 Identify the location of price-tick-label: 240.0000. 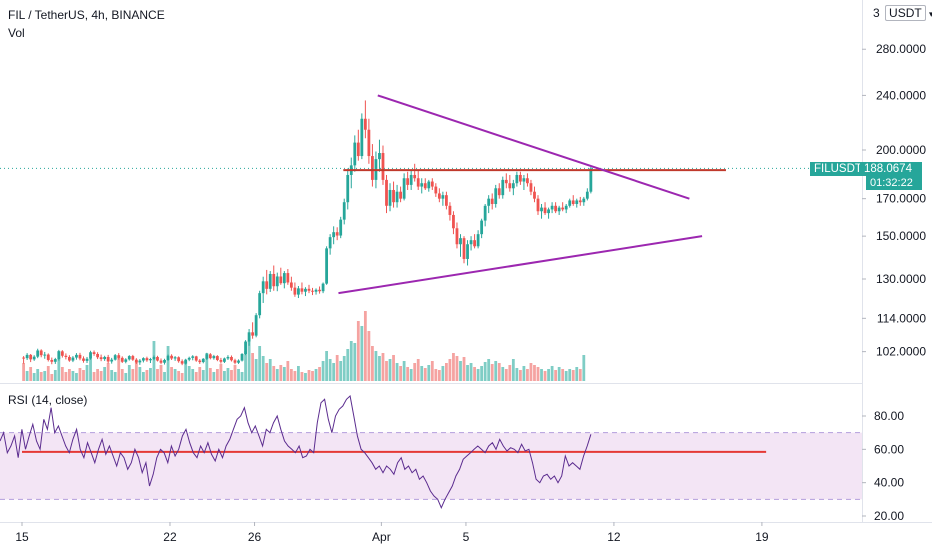
(901, 95).